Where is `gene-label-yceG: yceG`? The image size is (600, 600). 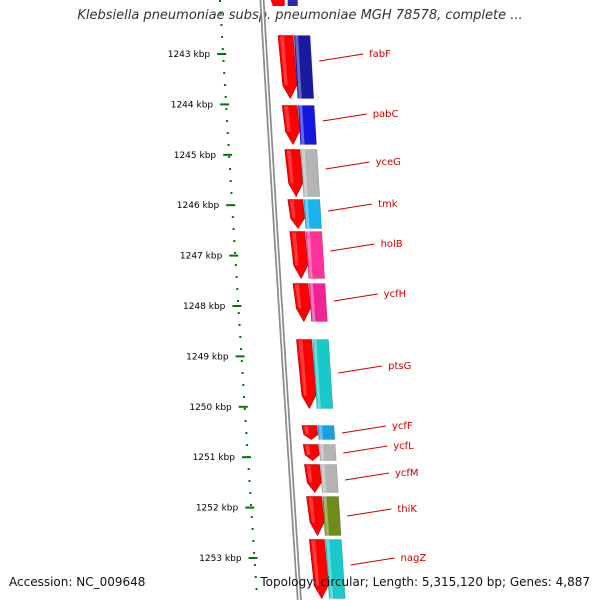
gene-label-yceG: yceG is located at coordinates (388, 162).